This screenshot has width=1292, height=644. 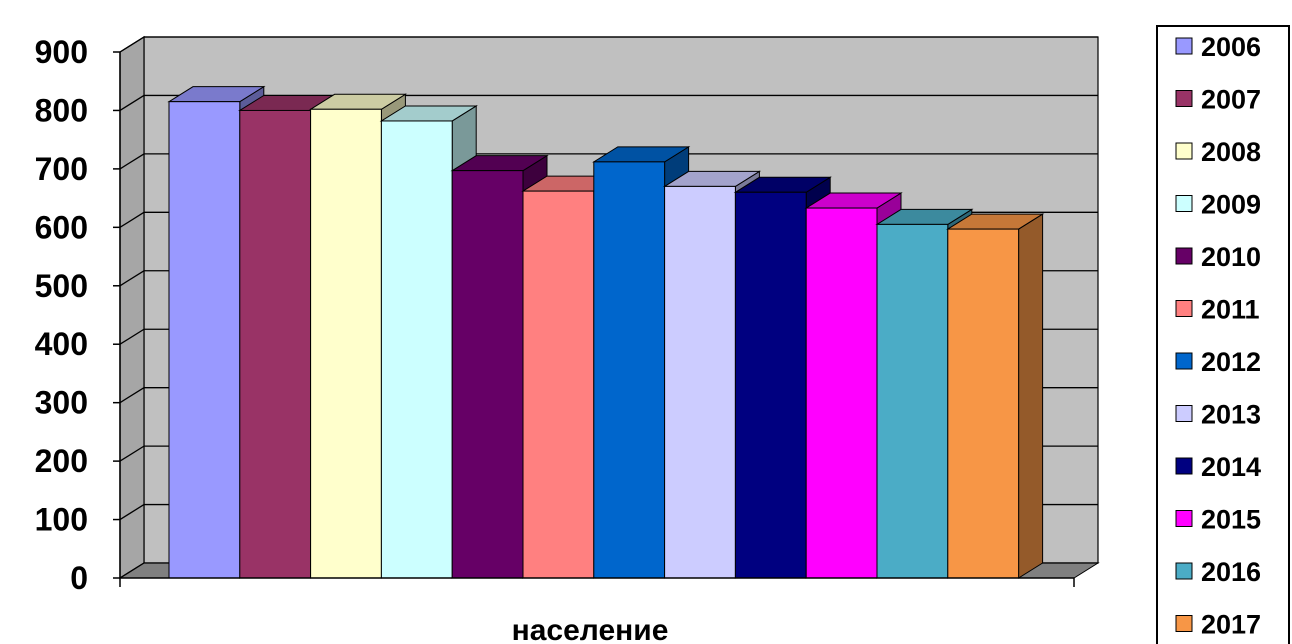 I want to click on legend-item-2008: 2008, so click(x=1218, y=152).